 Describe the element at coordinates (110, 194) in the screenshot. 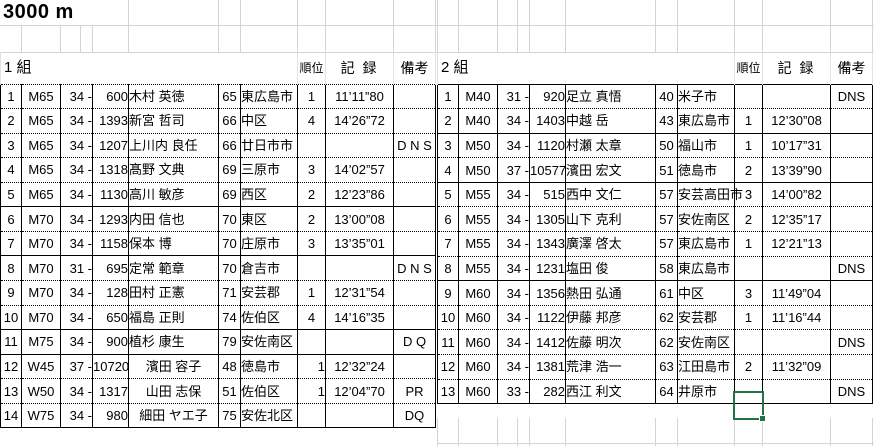

I see `cell-bib: 1130` at that location.